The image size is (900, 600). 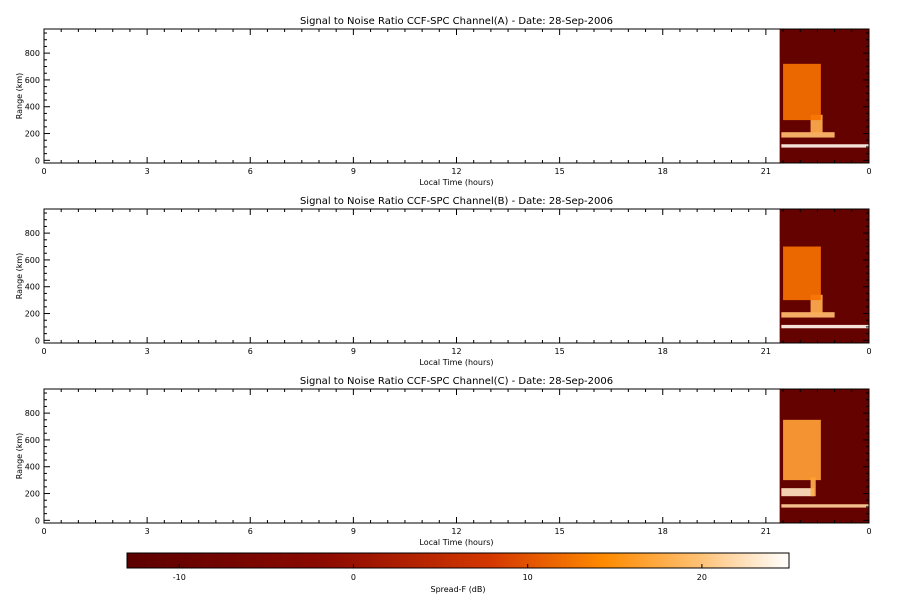 What do you see at coordinates (458, 573) in the screenshot?
I see `colorbar: -10 0 10 20 Spread-F (dB)` at bounding box center [458, 573].